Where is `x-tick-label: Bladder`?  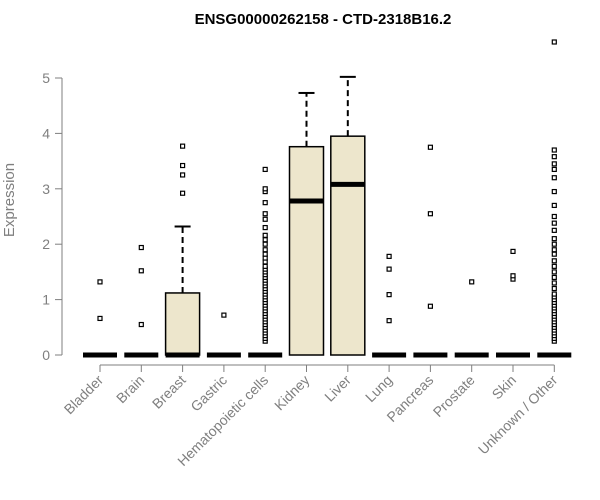 x-tick-label: Bladder is located at coordinates (84, 395).